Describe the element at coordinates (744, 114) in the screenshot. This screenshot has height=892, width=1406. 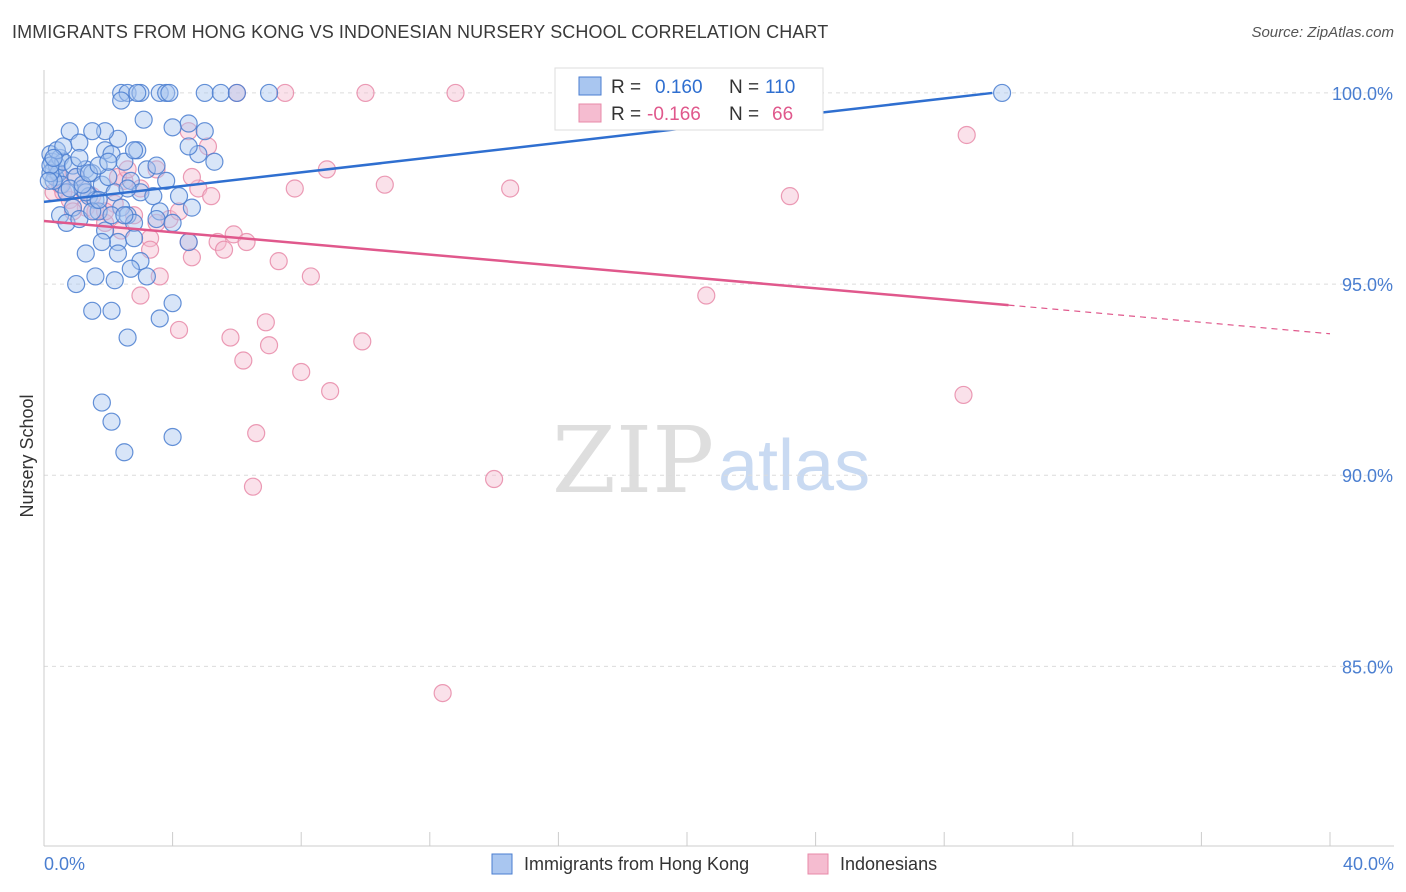
I see `legend-n-label-2: N =` at that location.